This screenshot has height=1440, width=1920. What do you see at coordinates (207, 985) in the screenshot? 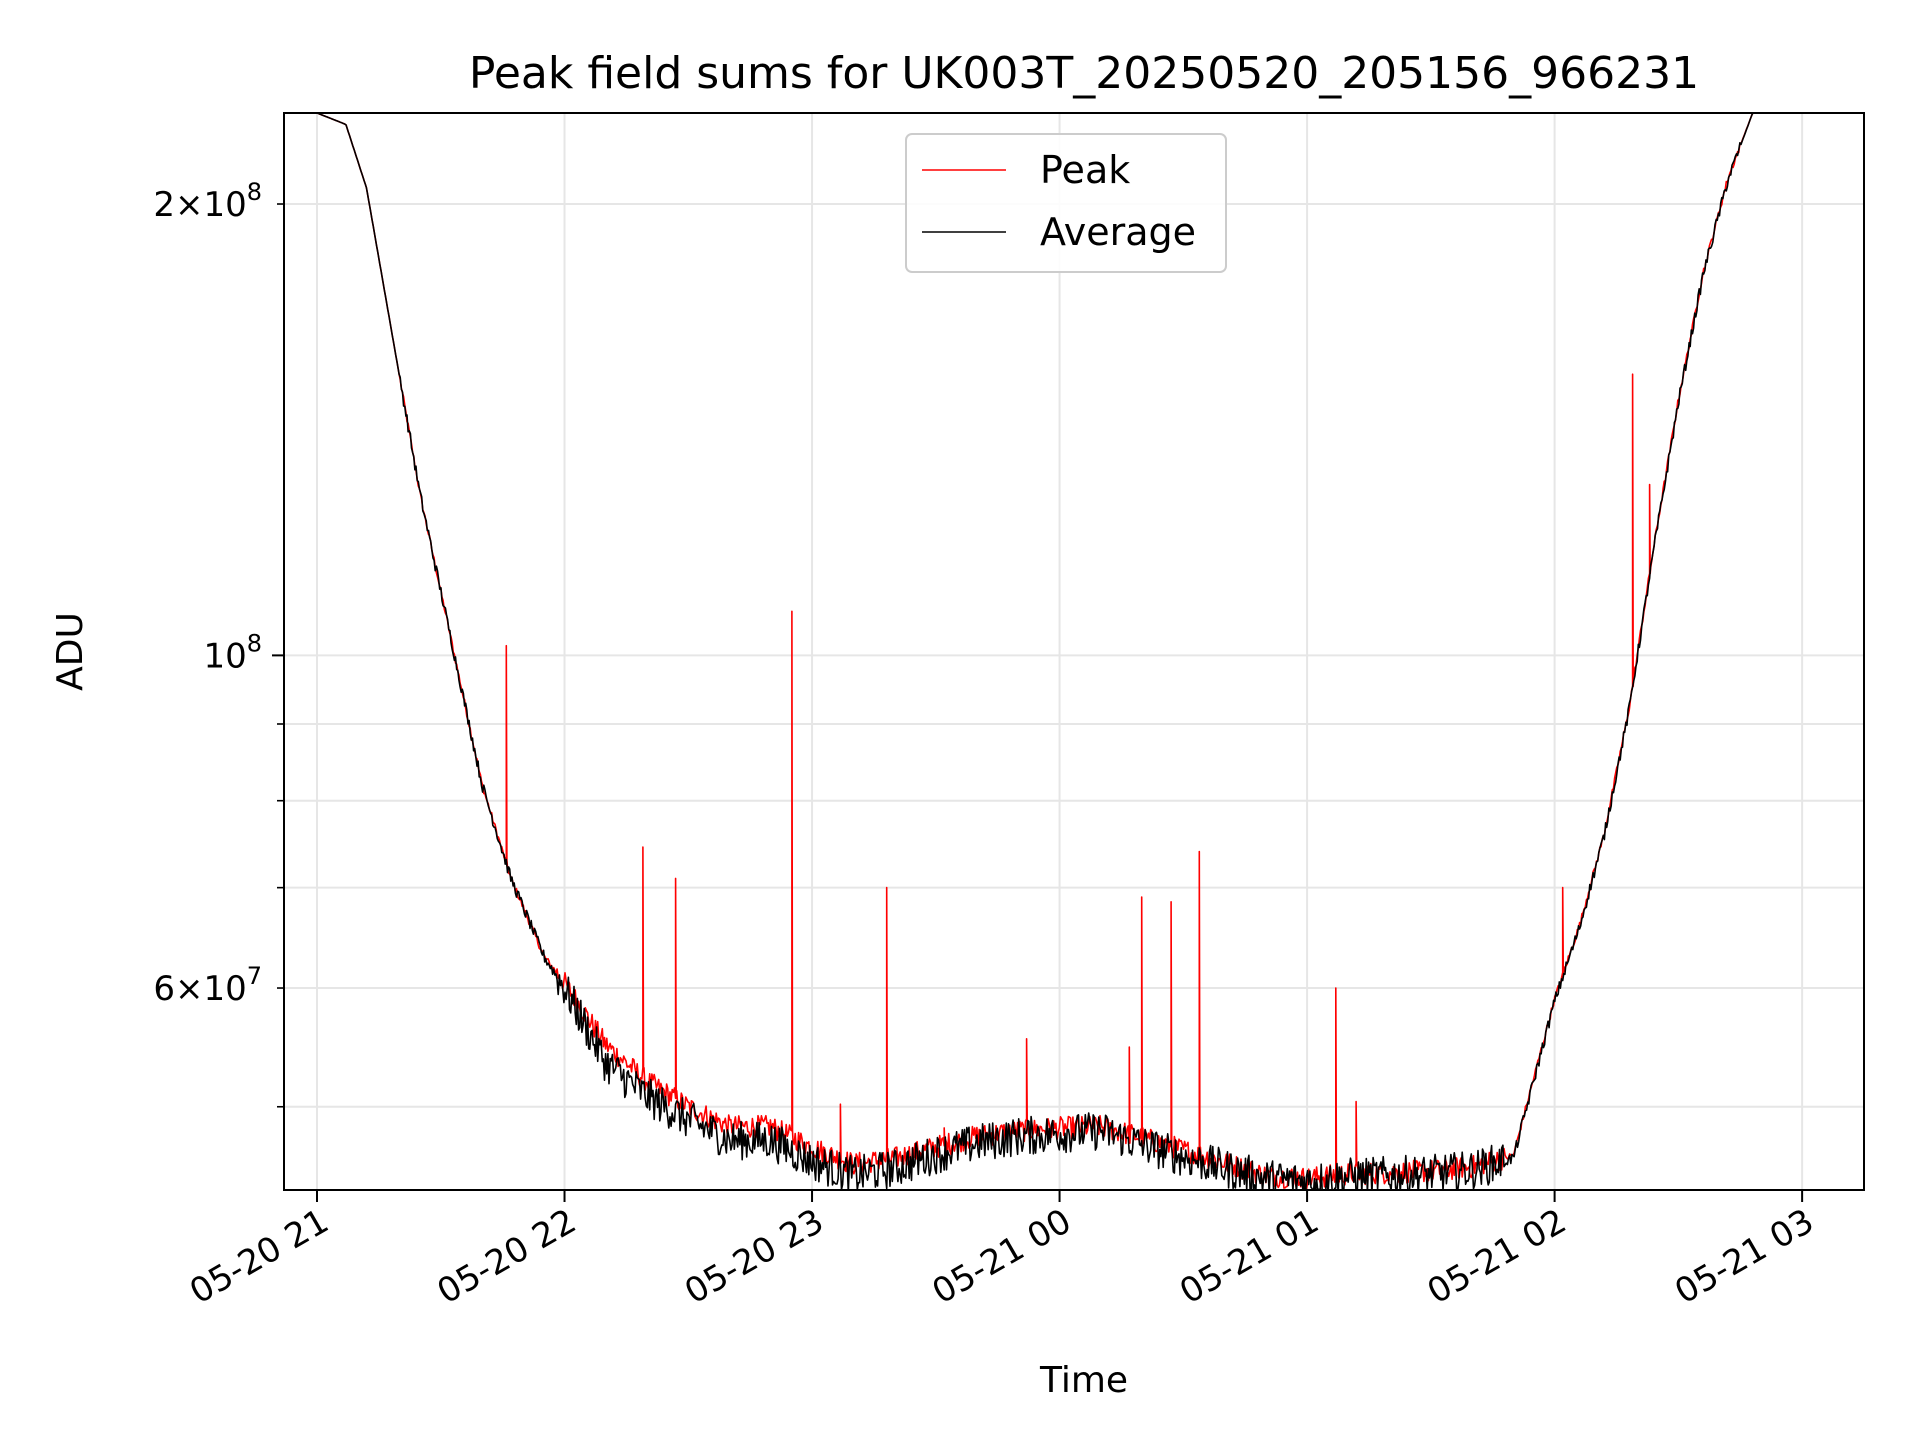
I see `y-tick-label: 6×107` at bounding box center [207, 985].